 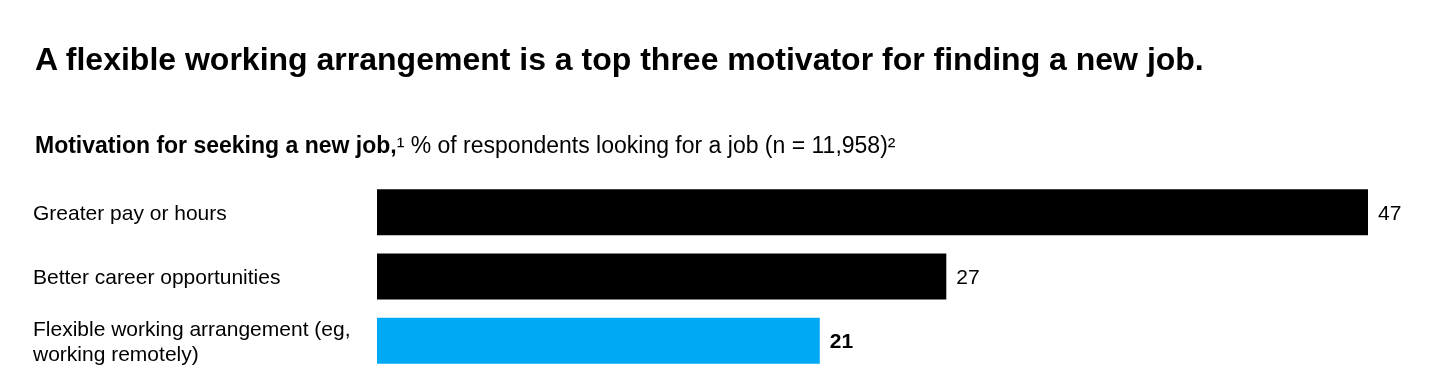 I want to click on y-tick-label: Greater pay or hours, so click(x=130, y=212).